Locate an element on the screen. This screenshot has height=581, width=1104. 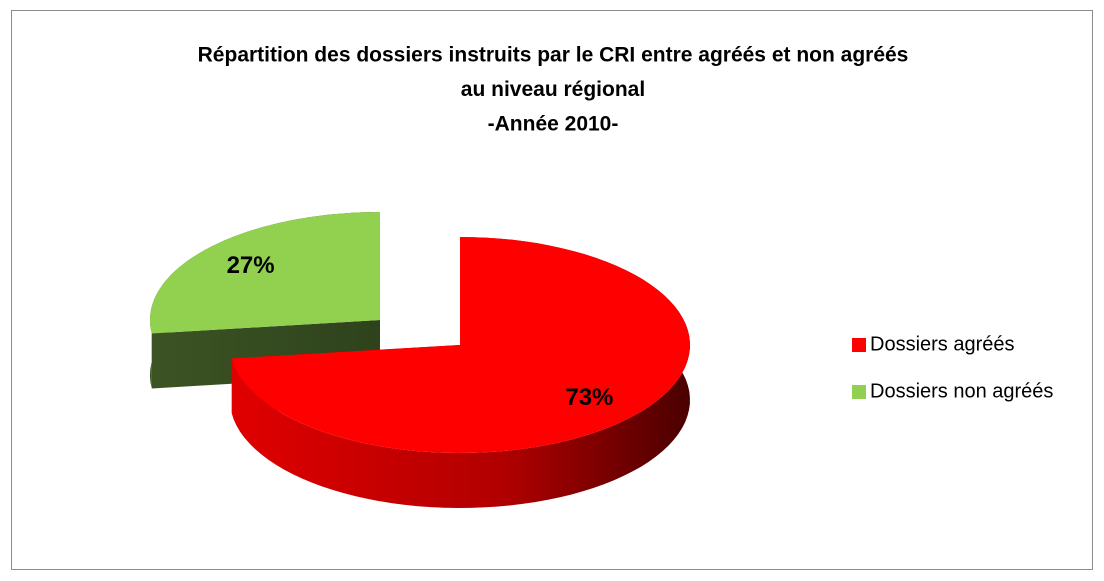
chart-title: au niveau régional is located at coordinates (553, 89).